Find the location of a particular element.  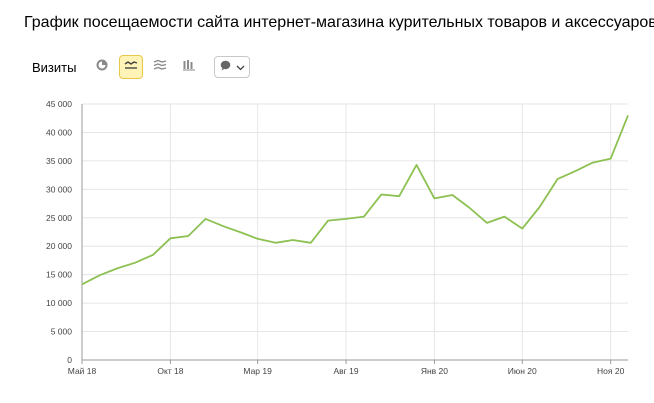

x-tick-label: Окт 18 is located at coordinates (170, 371).